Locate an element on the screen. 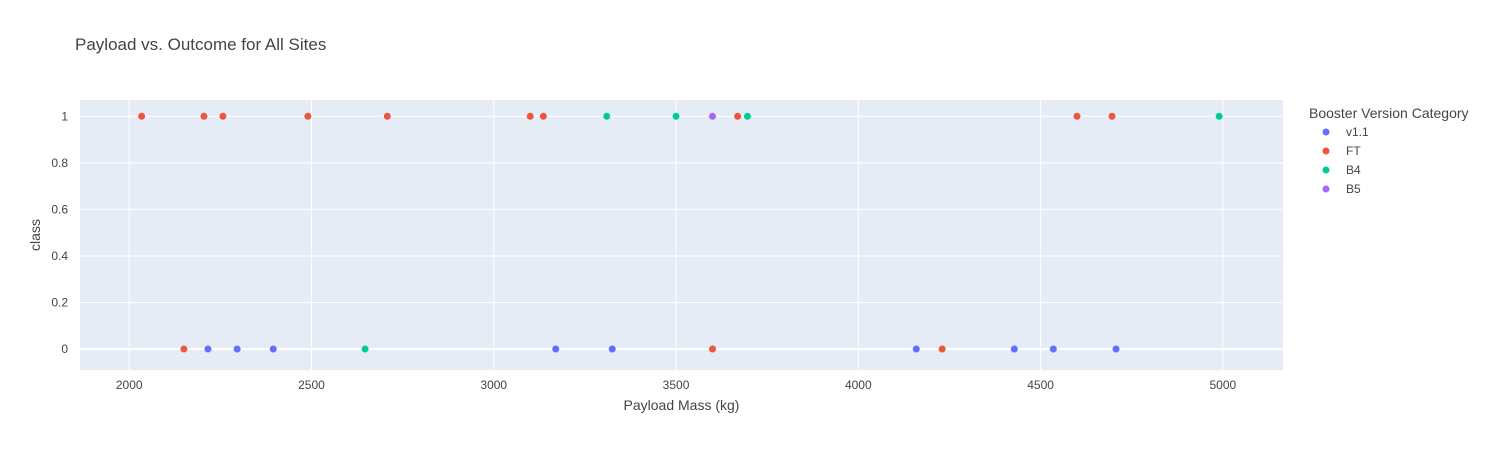 This screenshot has width=1503, height=455. y-tick-label: 1 is located at coordinates (64, 116).